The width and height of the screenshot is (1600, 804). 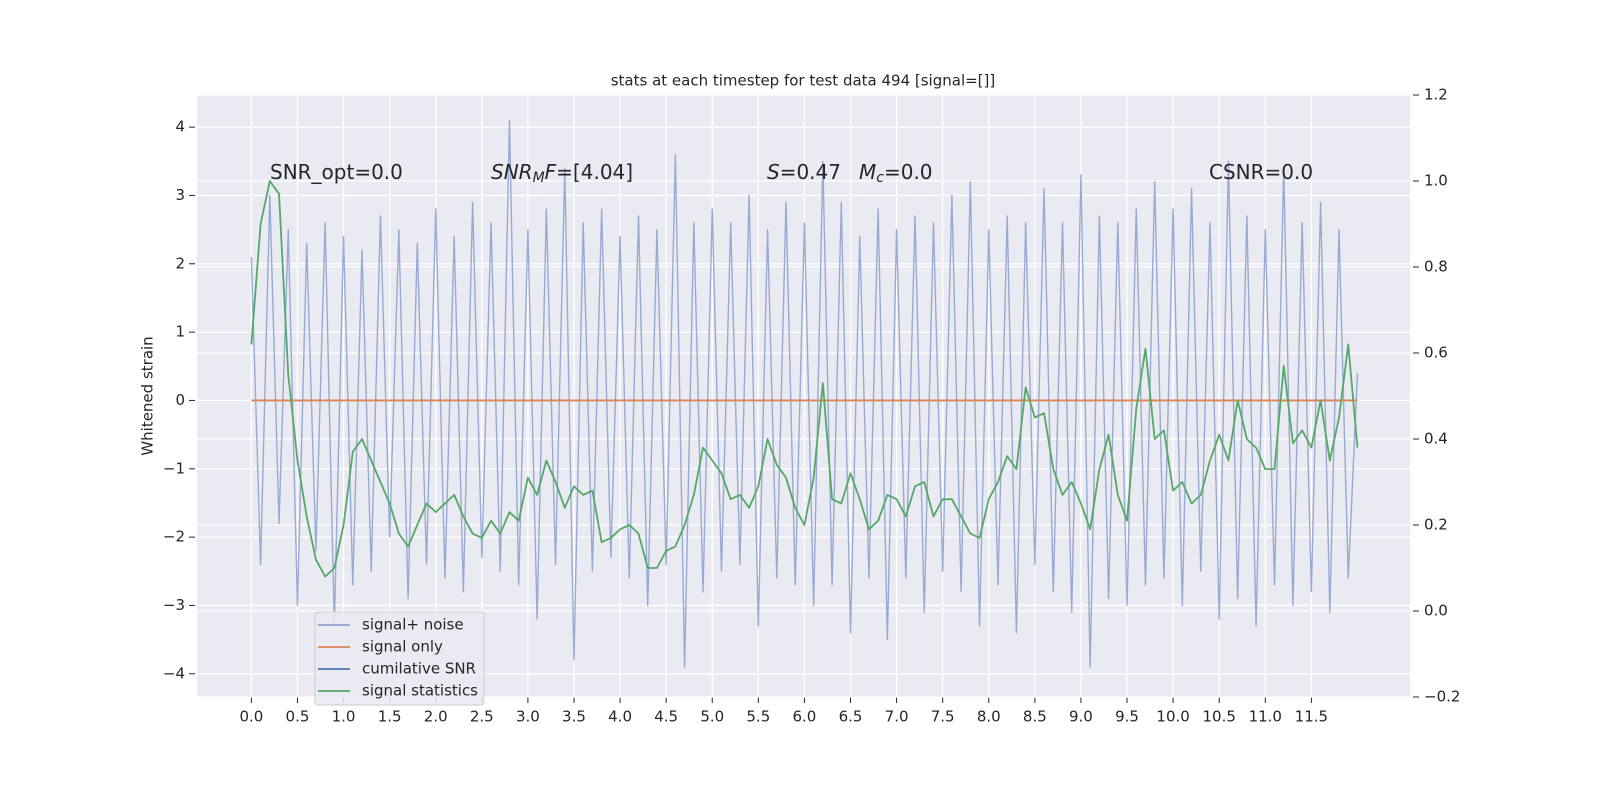 What do you see at coordinates (620, 717) in the screenshot?
I see `x-tick-label: 4.0` at bounding box center [620, 717].